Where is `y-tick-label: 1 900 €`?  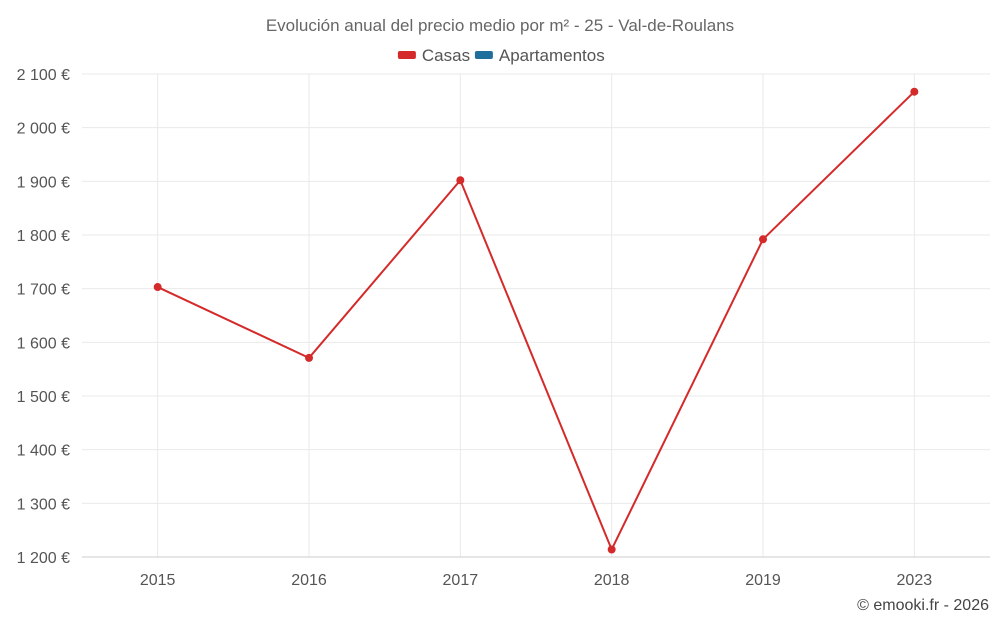
y-tick-label: 1 900 € is located at coordinates (43, 182).